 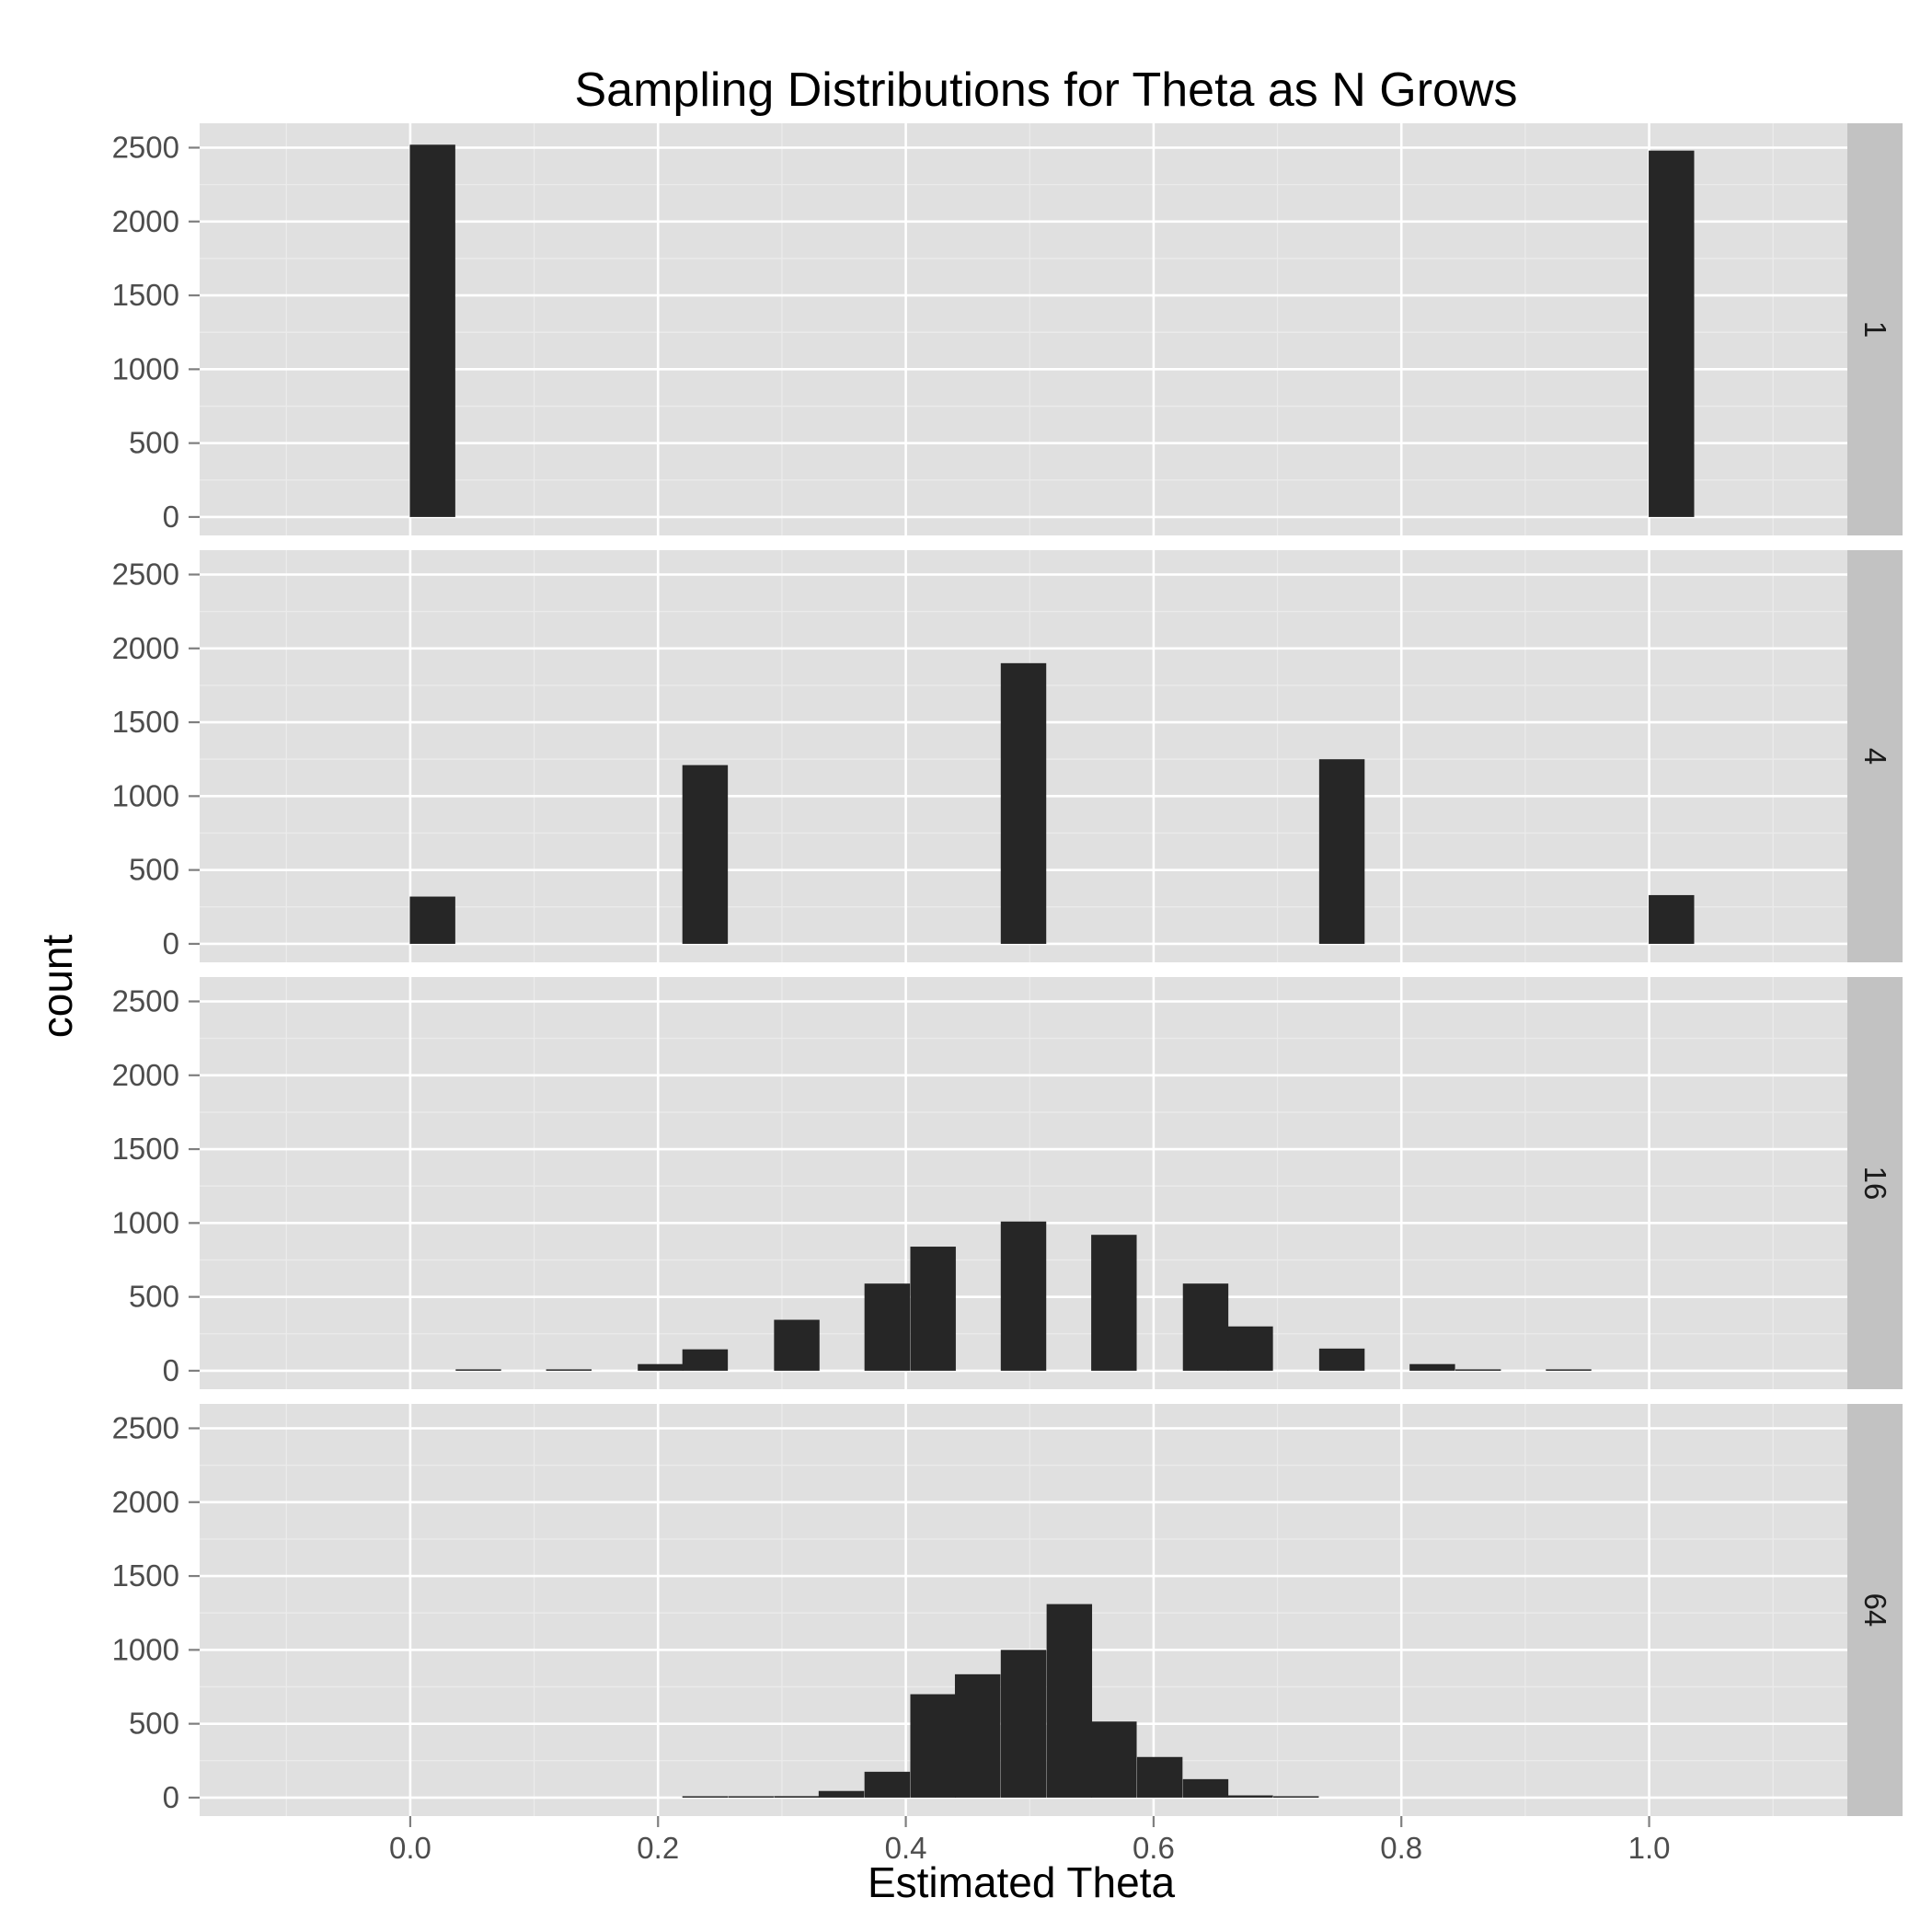 What do you see at coordinates (57, 987) in the screenshot?
I see `y-axis-title: count` at bounding box center [57, 987].